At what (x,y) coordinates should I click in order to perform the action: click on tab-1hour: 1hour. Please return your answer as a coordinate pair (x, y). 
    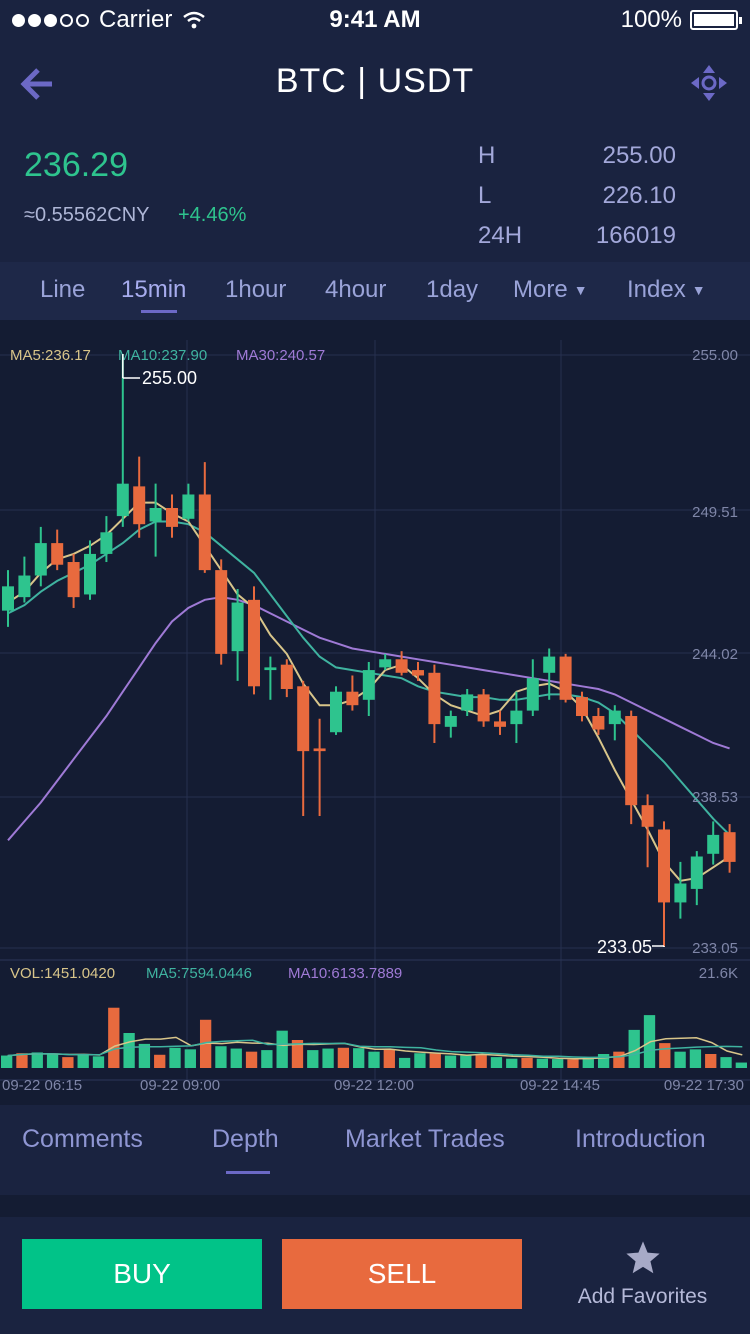
    Looking at the image, I should click on (255, 290).